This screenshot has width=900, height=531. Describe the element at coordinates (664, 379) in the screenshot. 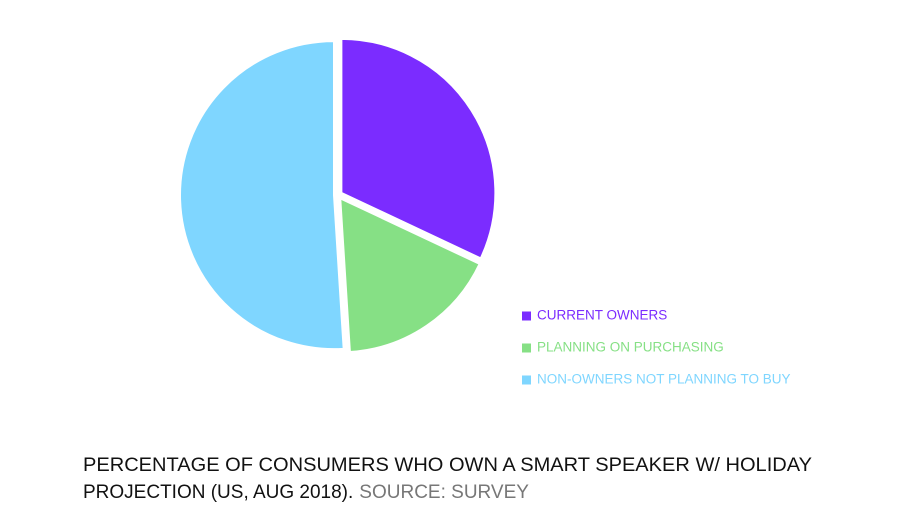

I see `legend-label: NON-OWNERS NOT PLANNING TO BUY` at that location.